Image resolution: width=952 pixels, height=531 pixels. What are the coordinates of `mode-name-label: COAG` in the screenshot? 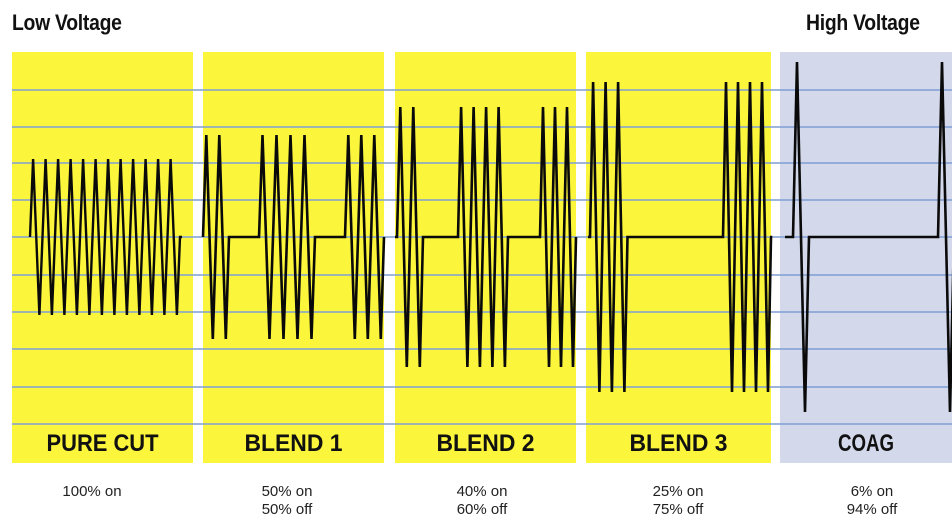 It's located at (866, 443).